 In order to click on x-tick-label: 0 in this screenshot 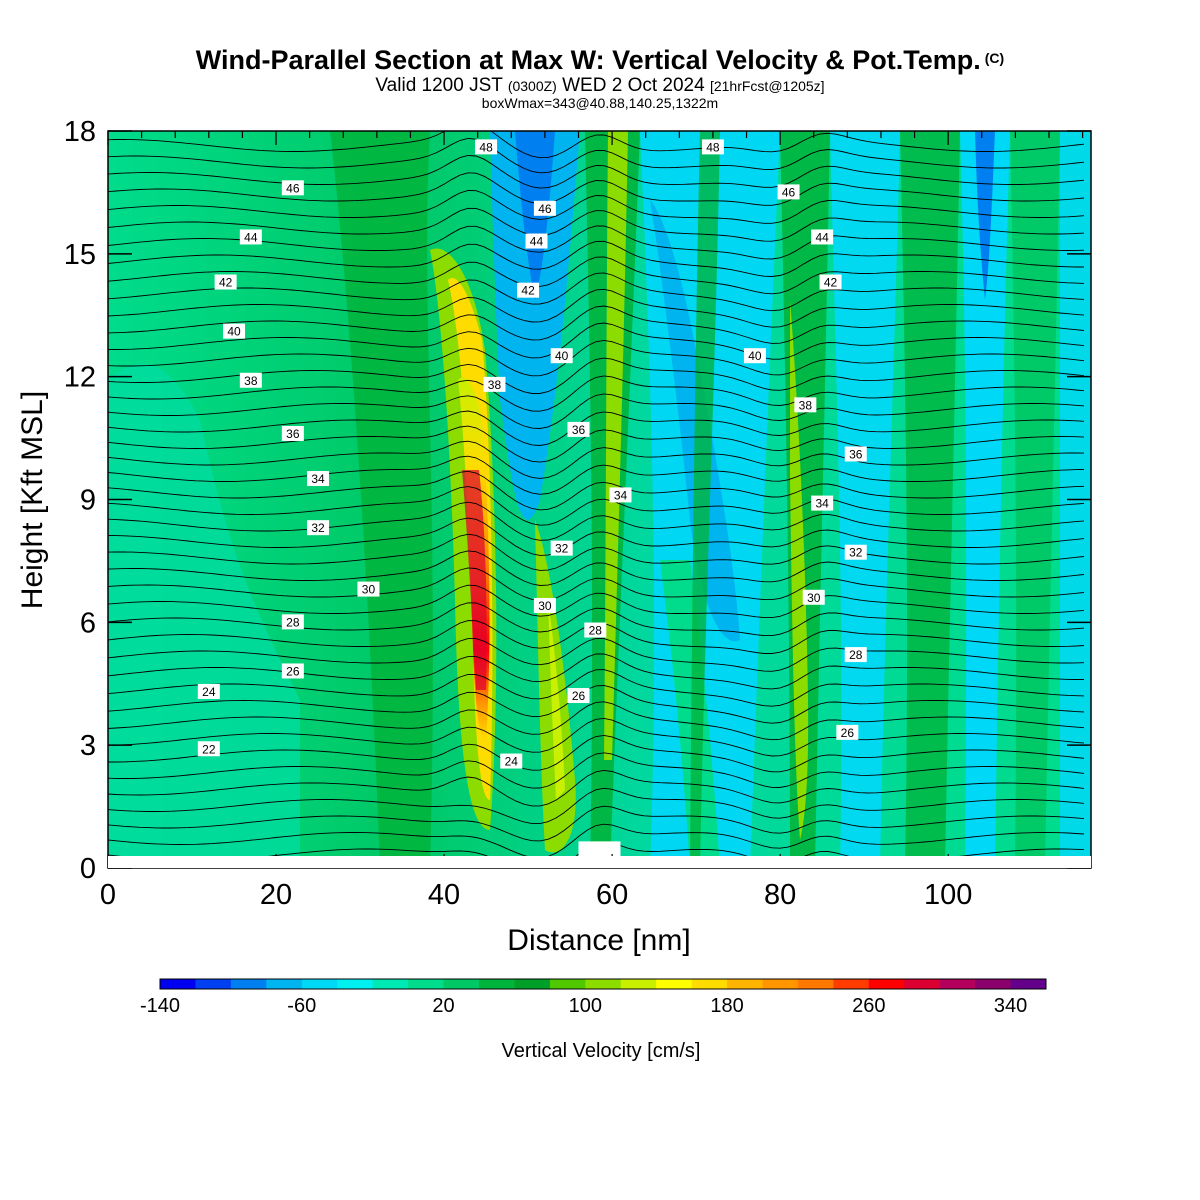, I will do `click(108, 895)`.